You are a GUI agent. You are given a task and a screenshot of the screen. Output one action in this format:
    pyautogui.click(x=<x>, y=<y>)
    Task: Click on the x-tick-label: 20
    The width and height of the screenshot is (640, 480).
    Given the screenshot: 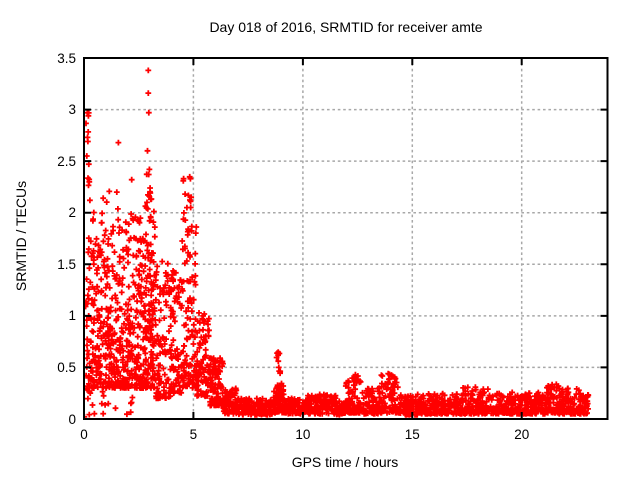 What is the action you would take?
    pyautogui.click(x=522, y=434)
    